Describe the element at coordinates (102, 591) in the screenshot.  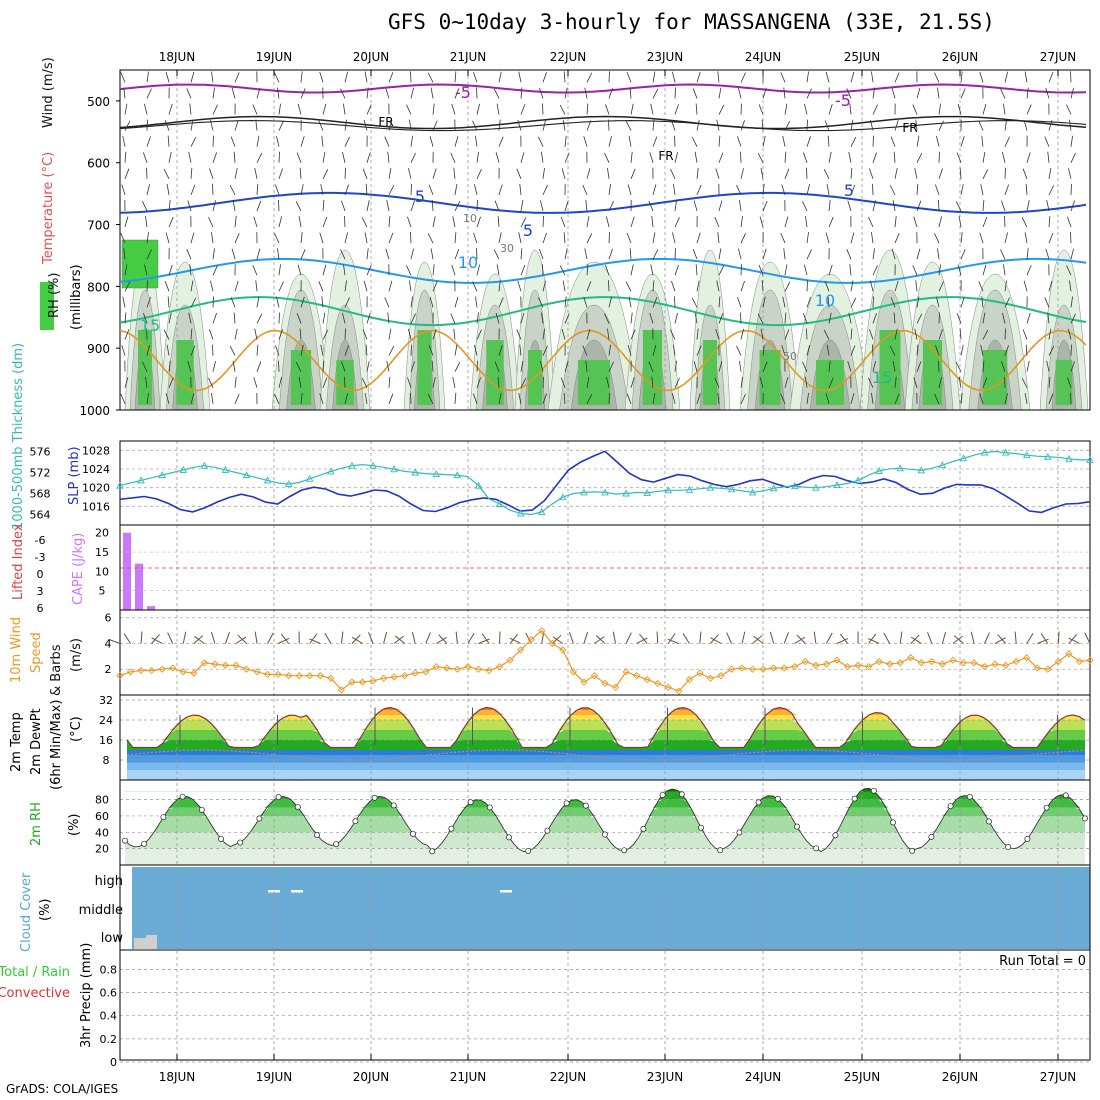
I see `cape-tick-label: 5` at that location.